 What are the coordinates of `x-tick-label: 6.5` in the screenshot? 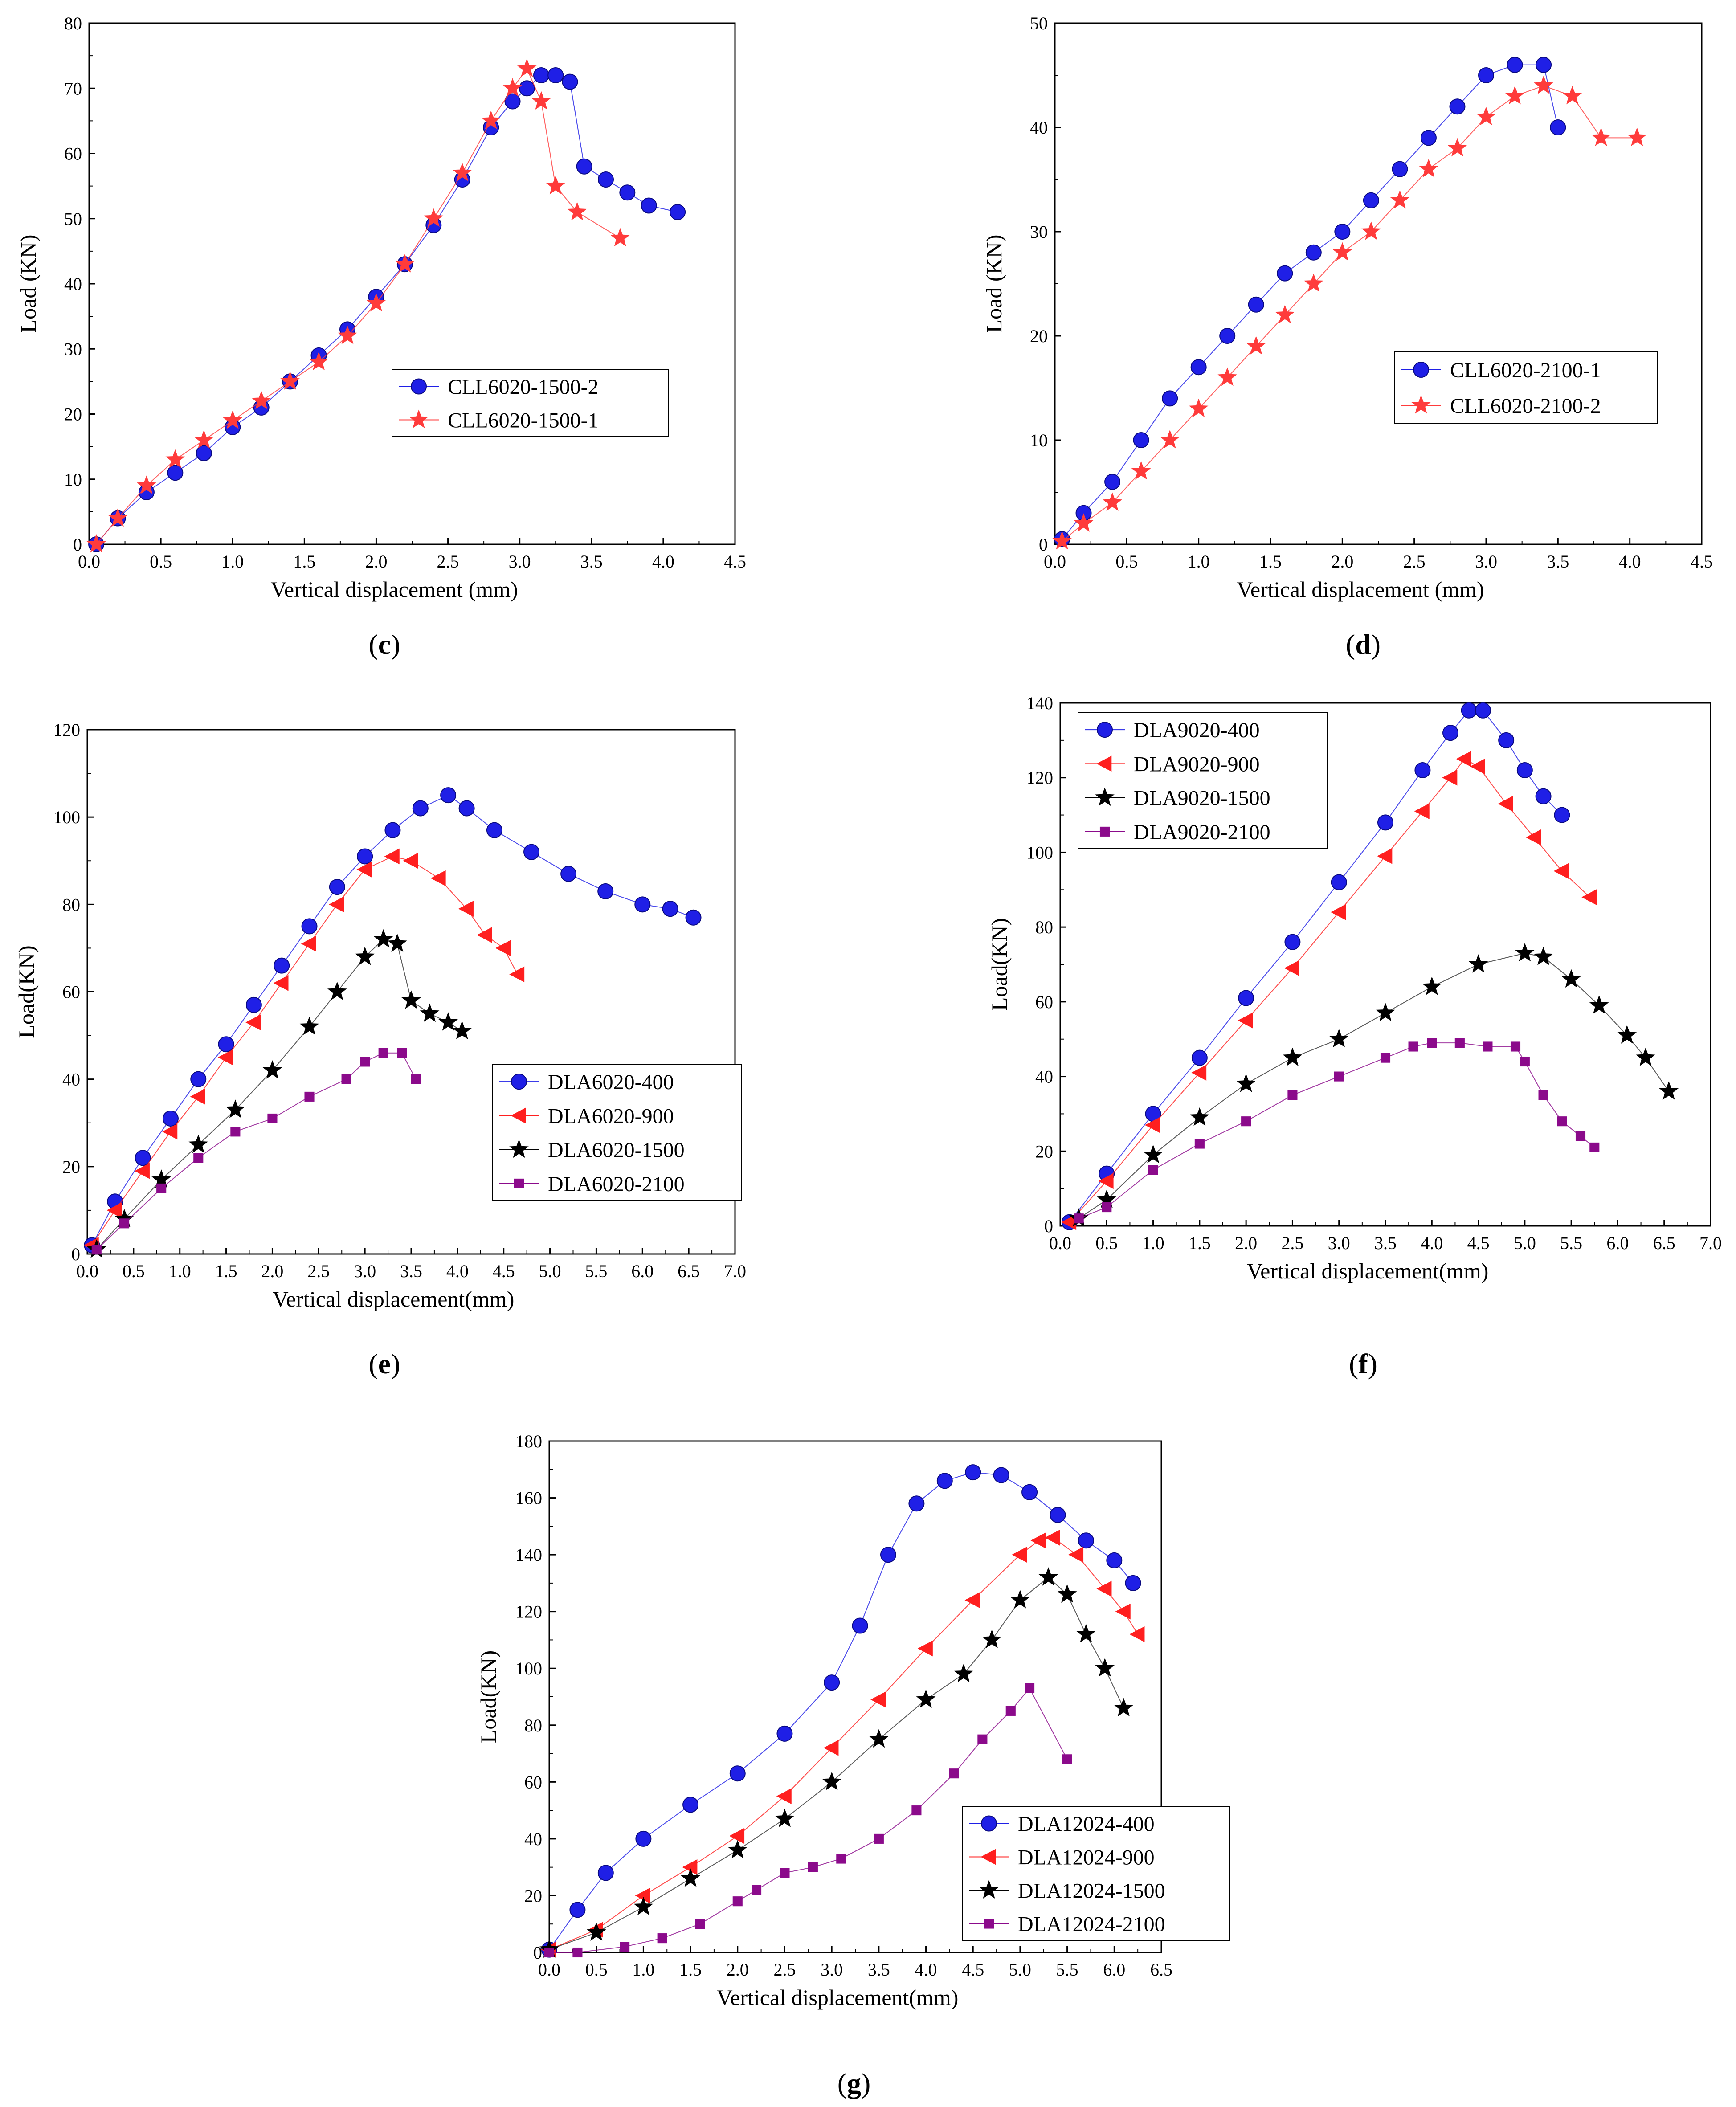 It's located at (1664, 1243).